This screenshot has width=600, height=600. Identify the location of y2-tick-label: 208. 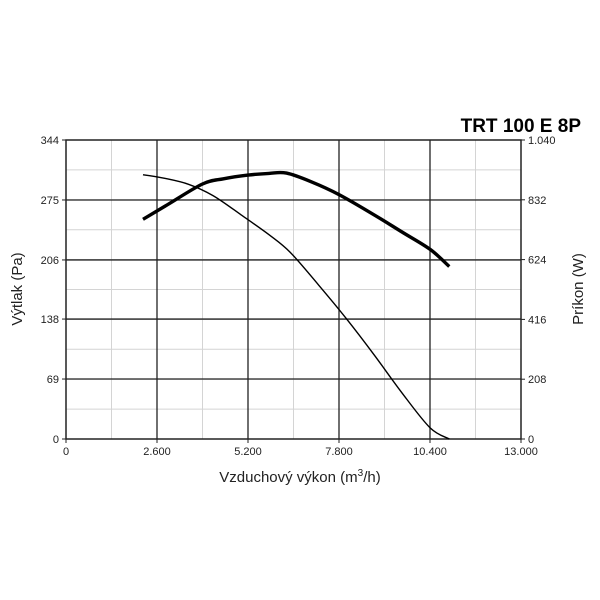
(537, 380).